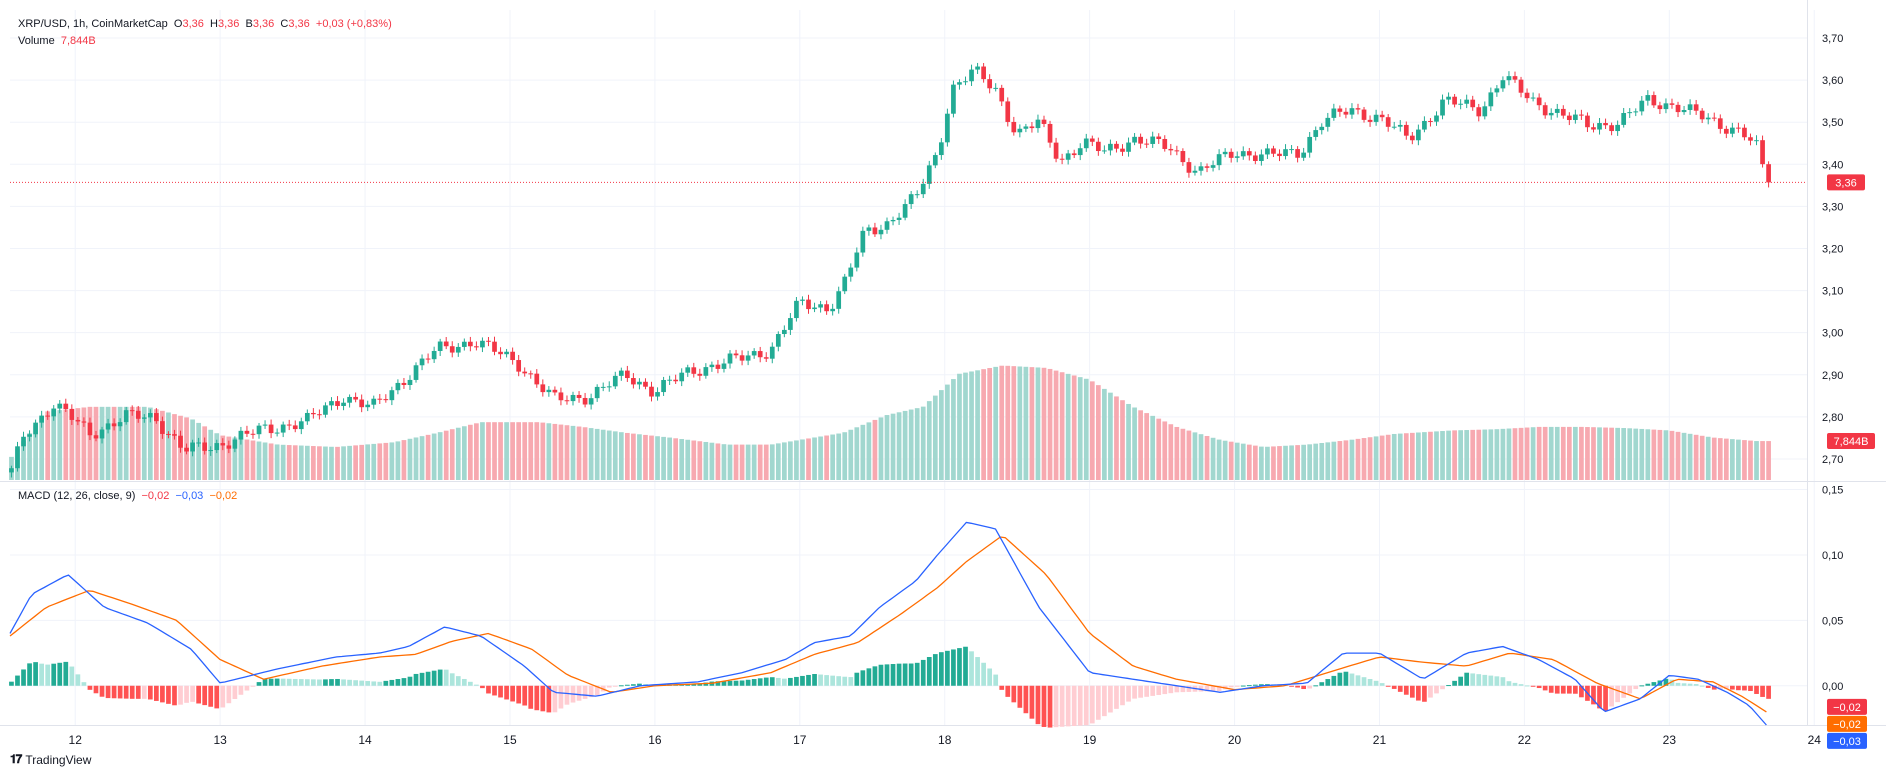  I want to click on time-tick-label: 19, so click(1090, 740).